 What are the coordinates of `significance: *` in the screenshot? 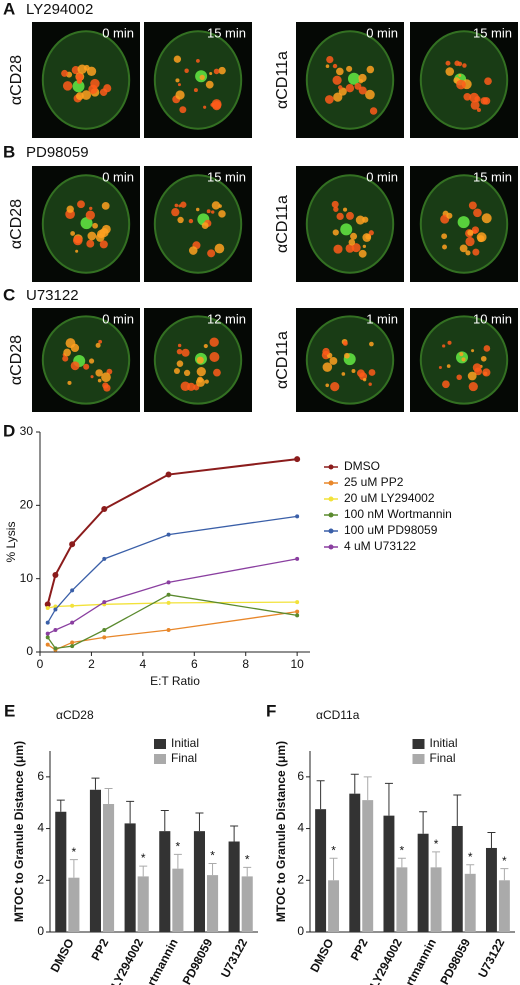 It's located at (402, 850).